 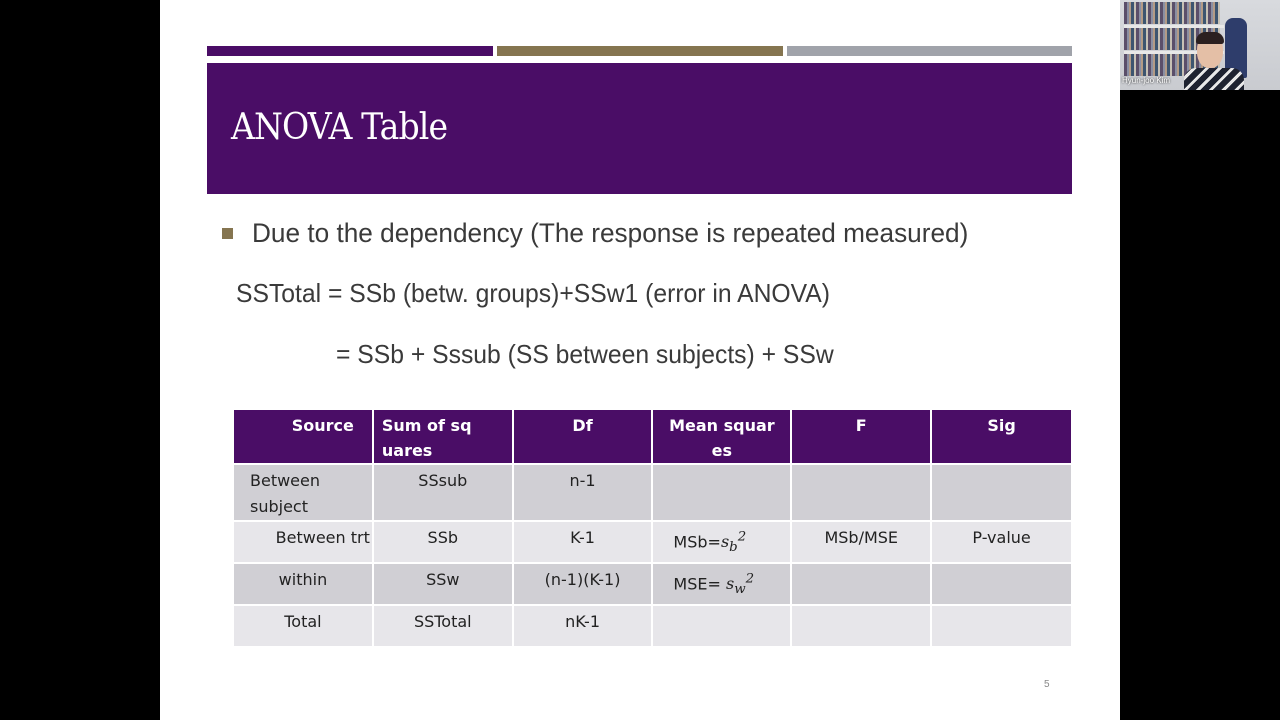 I want to click on cell-ms: MSb=sb2, so click(x=722, y=542).